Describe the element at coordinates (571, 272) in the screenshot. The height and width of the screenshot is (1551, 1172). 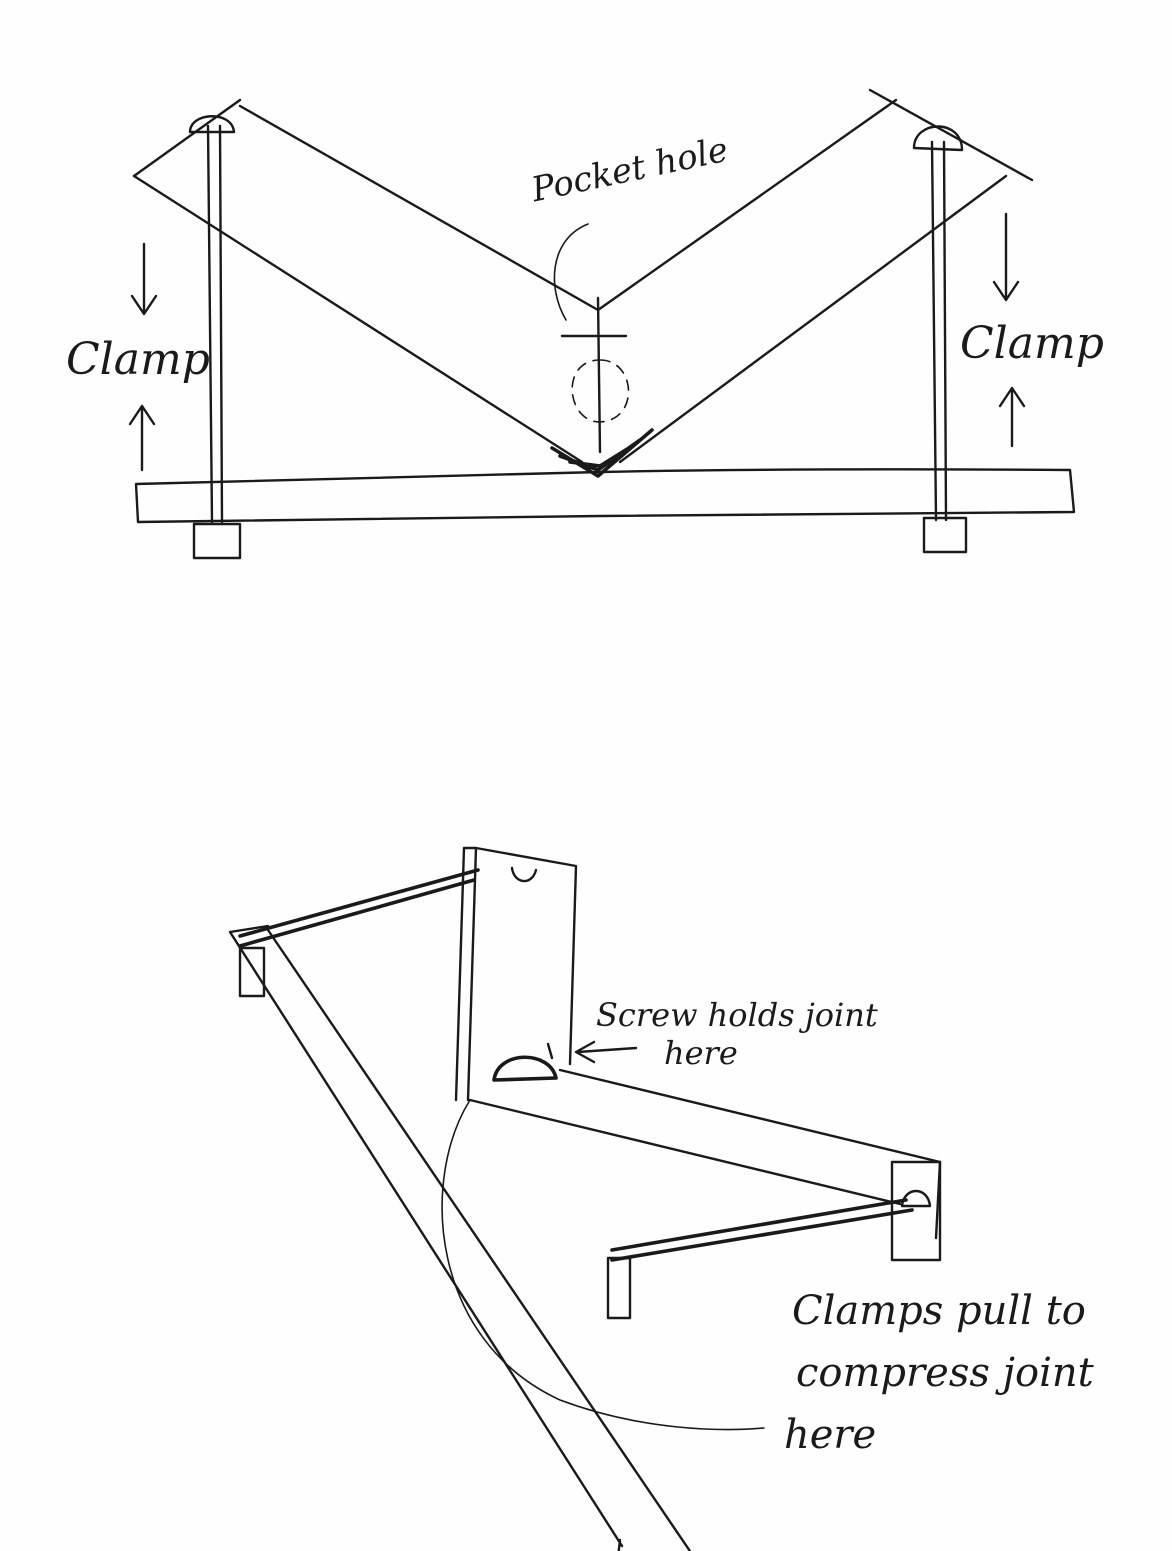
I see `pocket-hole-leader` at that location.